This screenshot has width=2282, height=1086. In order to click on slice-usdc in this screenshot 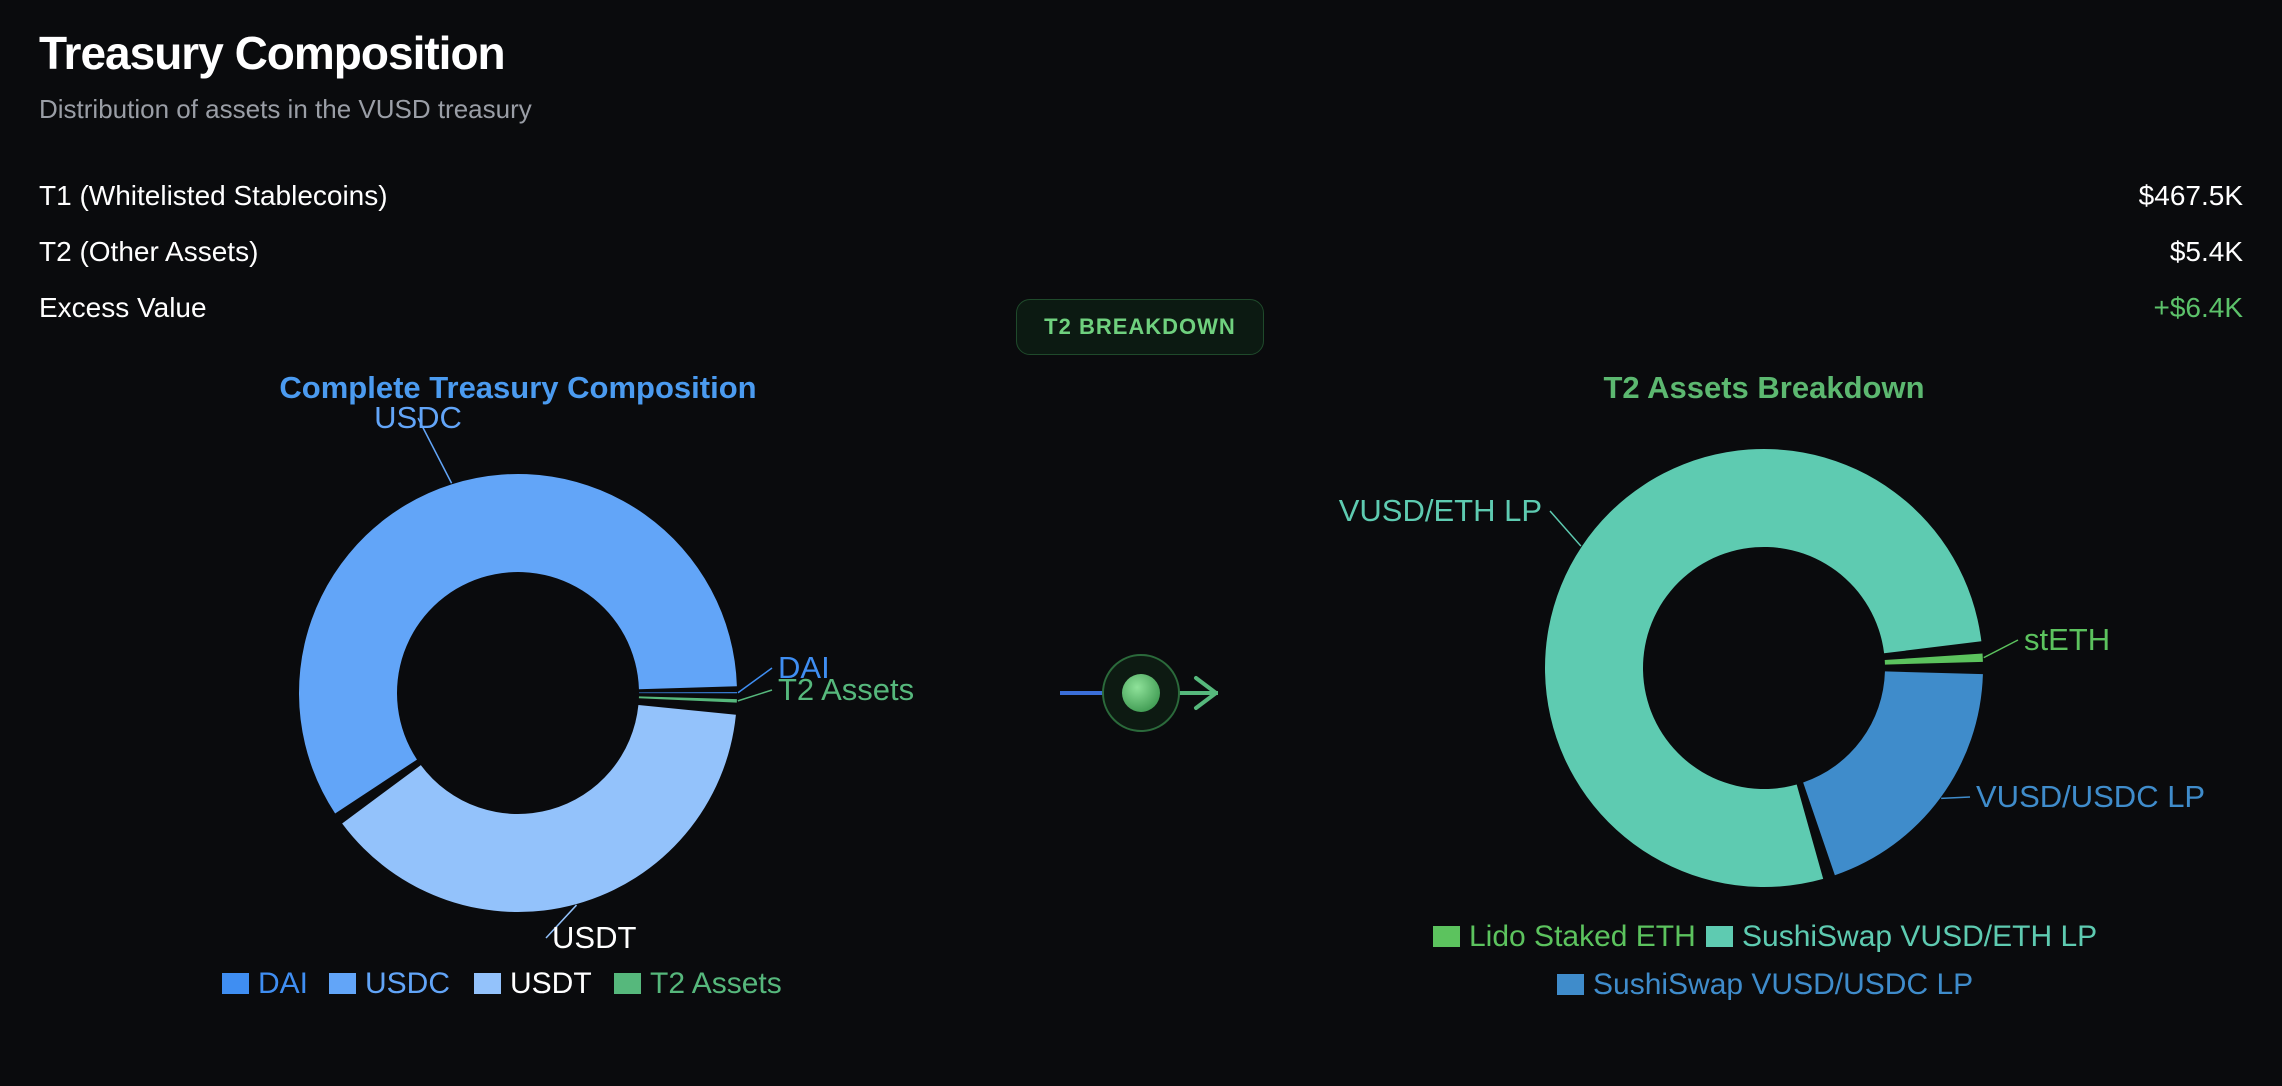, I will do `click(517, 643)`.